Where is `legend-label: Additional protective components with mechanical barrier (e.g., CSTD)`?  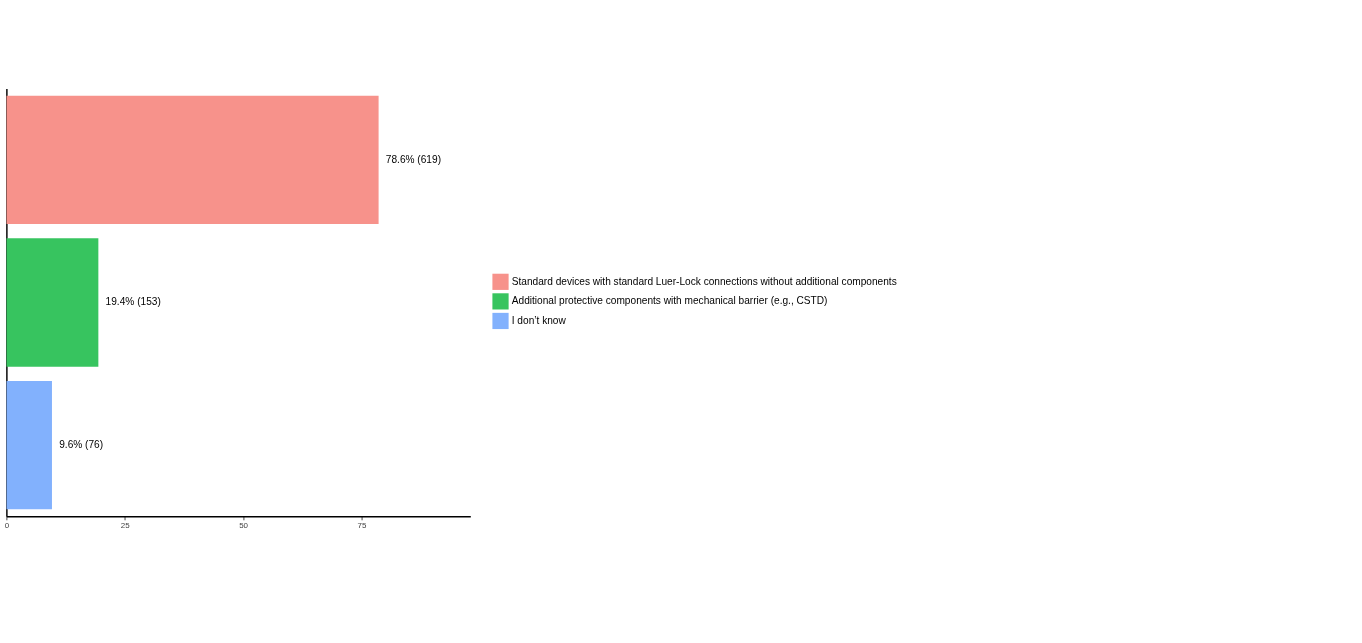 legend-label: Additional protective components with mechanical barrier (e.g., CSTD) is located at coordinates (669, 301).